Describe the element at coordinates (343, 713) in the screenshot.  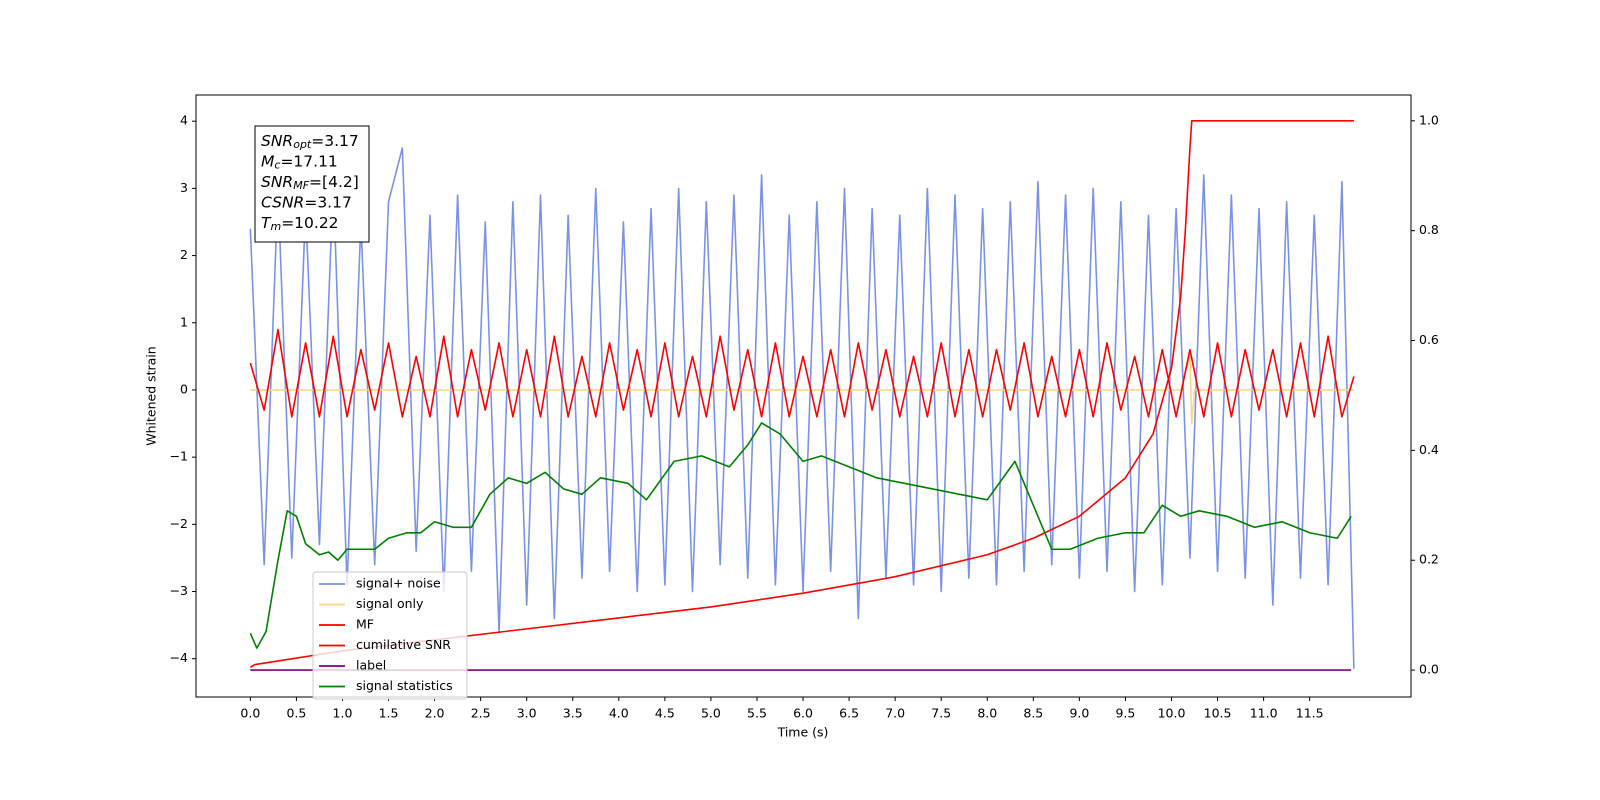
I see `x-tick-label: 1.0` at that location.